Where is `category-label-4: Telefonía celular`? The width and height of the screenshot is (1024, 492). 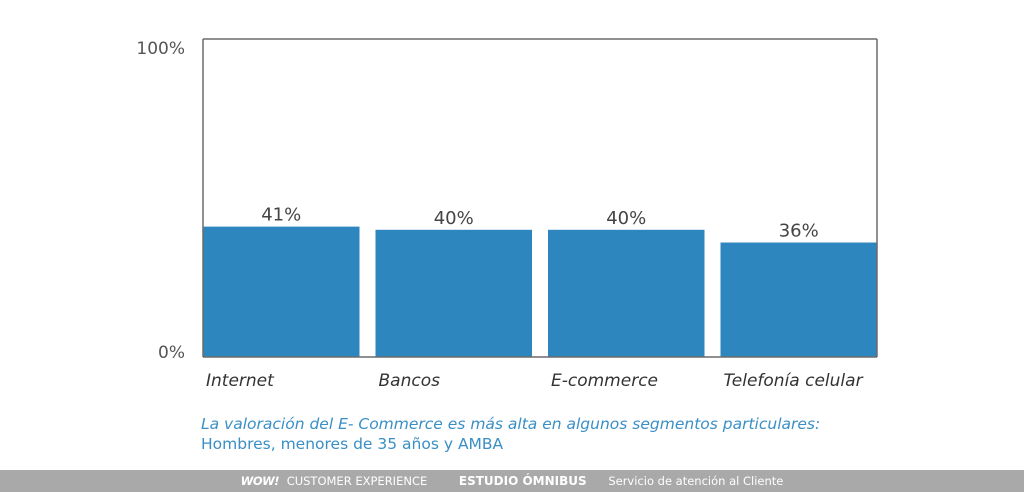
category-label-4: Telefonía celular is located at coordinates (794, 381).